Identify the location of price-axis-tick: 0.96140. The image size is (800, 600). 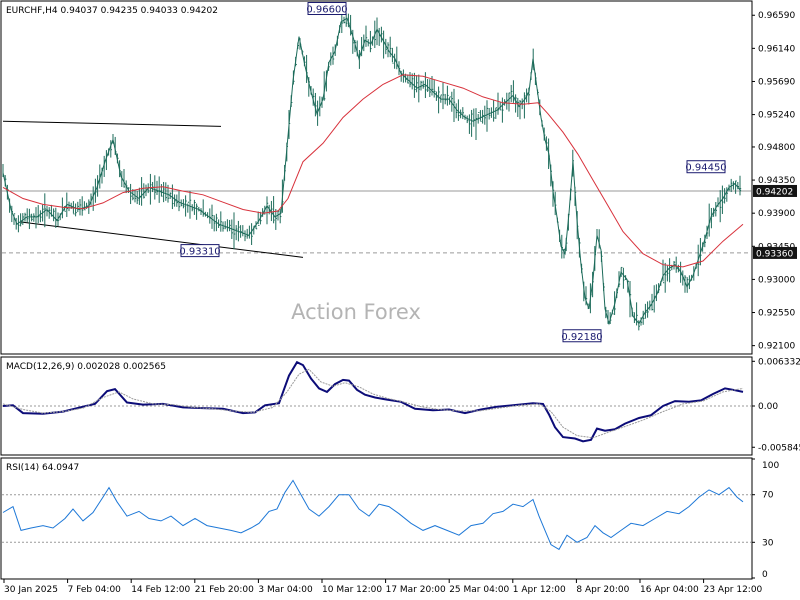
(776, 49).